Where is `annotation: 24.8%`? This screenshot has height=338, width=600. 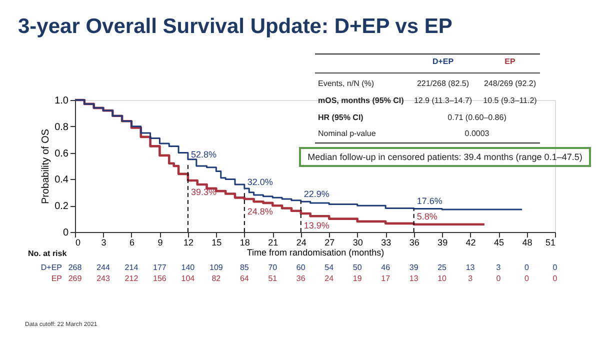 annotation: 24.8% is located at coordinates (260, 211).